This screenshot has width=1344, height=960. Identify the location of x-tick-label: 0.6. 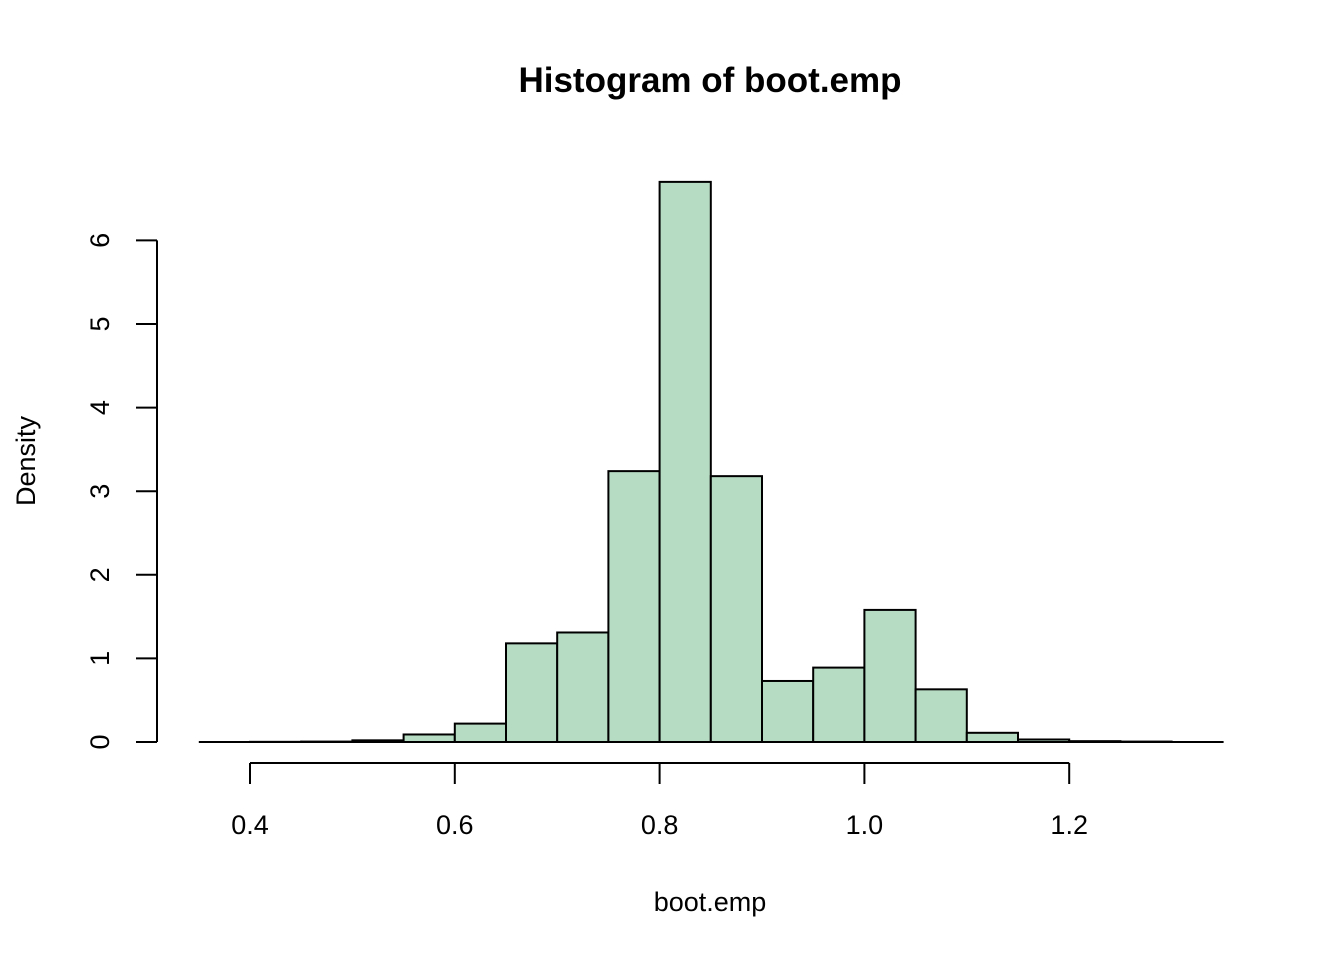
(455, 825).